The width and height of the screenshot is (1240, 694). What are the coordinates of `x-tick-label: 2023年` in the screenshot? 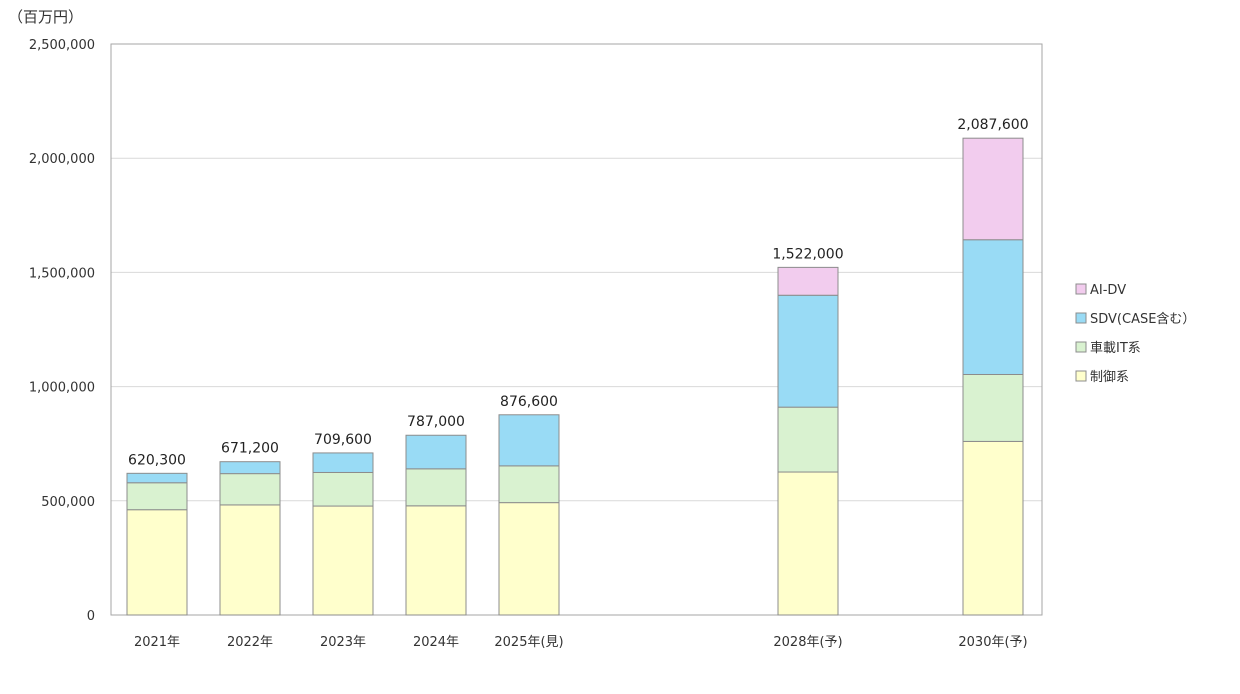 It's located at (343, 642).